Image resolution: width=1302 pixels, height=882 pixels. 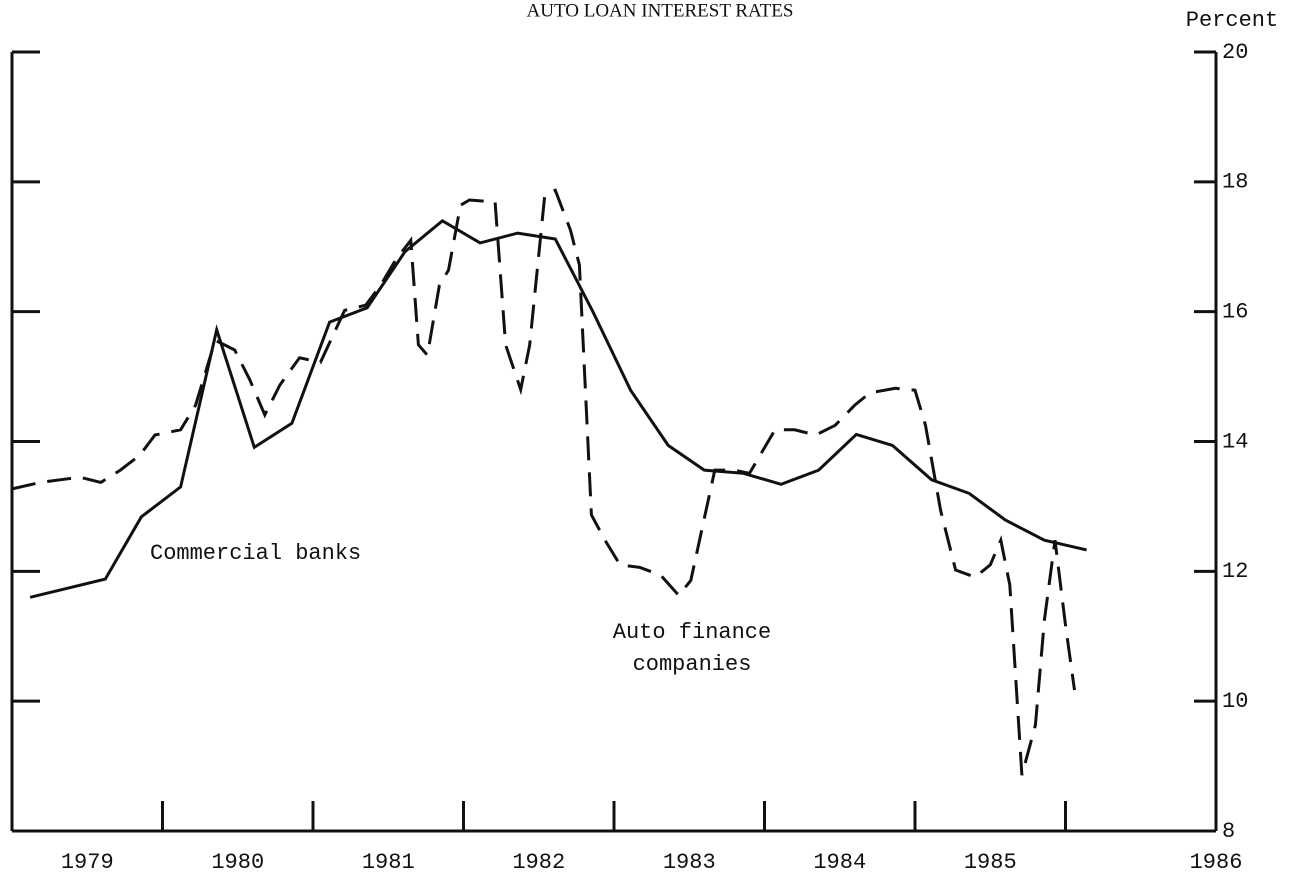 What do you see at coordinates (689, 862) in the screenshot?
I see `x-tick-label: 1983` at bounding box center [689, 862].